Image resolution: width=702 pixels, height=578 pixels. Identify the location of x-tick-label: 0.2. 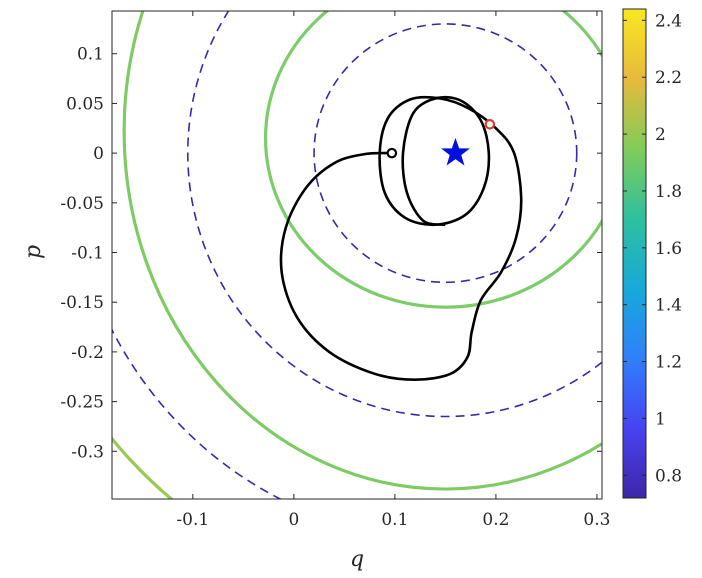
(495, 520).